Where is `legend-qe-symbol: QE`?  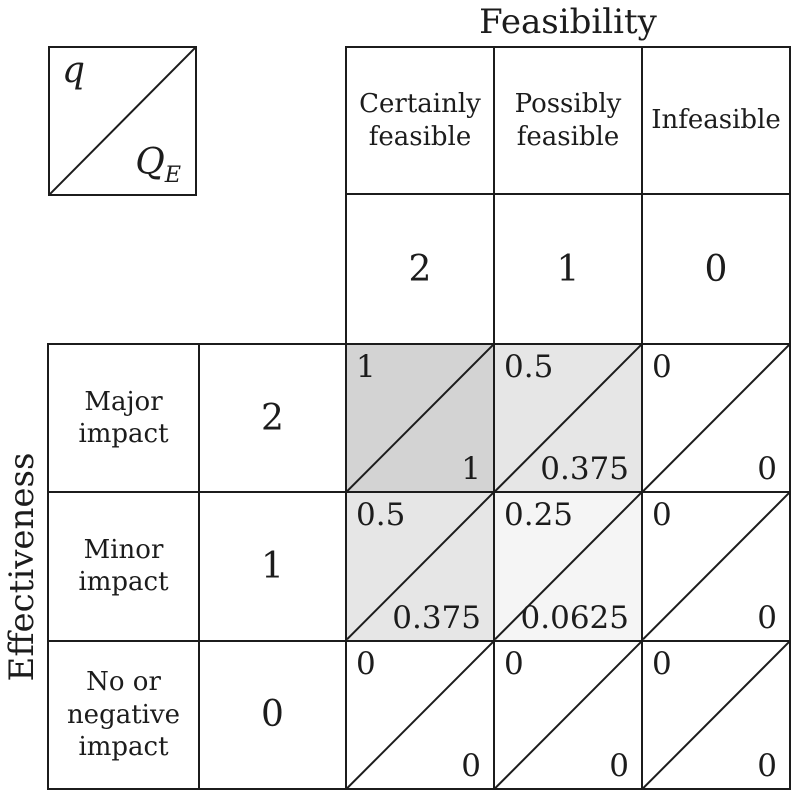 legend-qe-symbol: QE is located at coordinates (158, 165).